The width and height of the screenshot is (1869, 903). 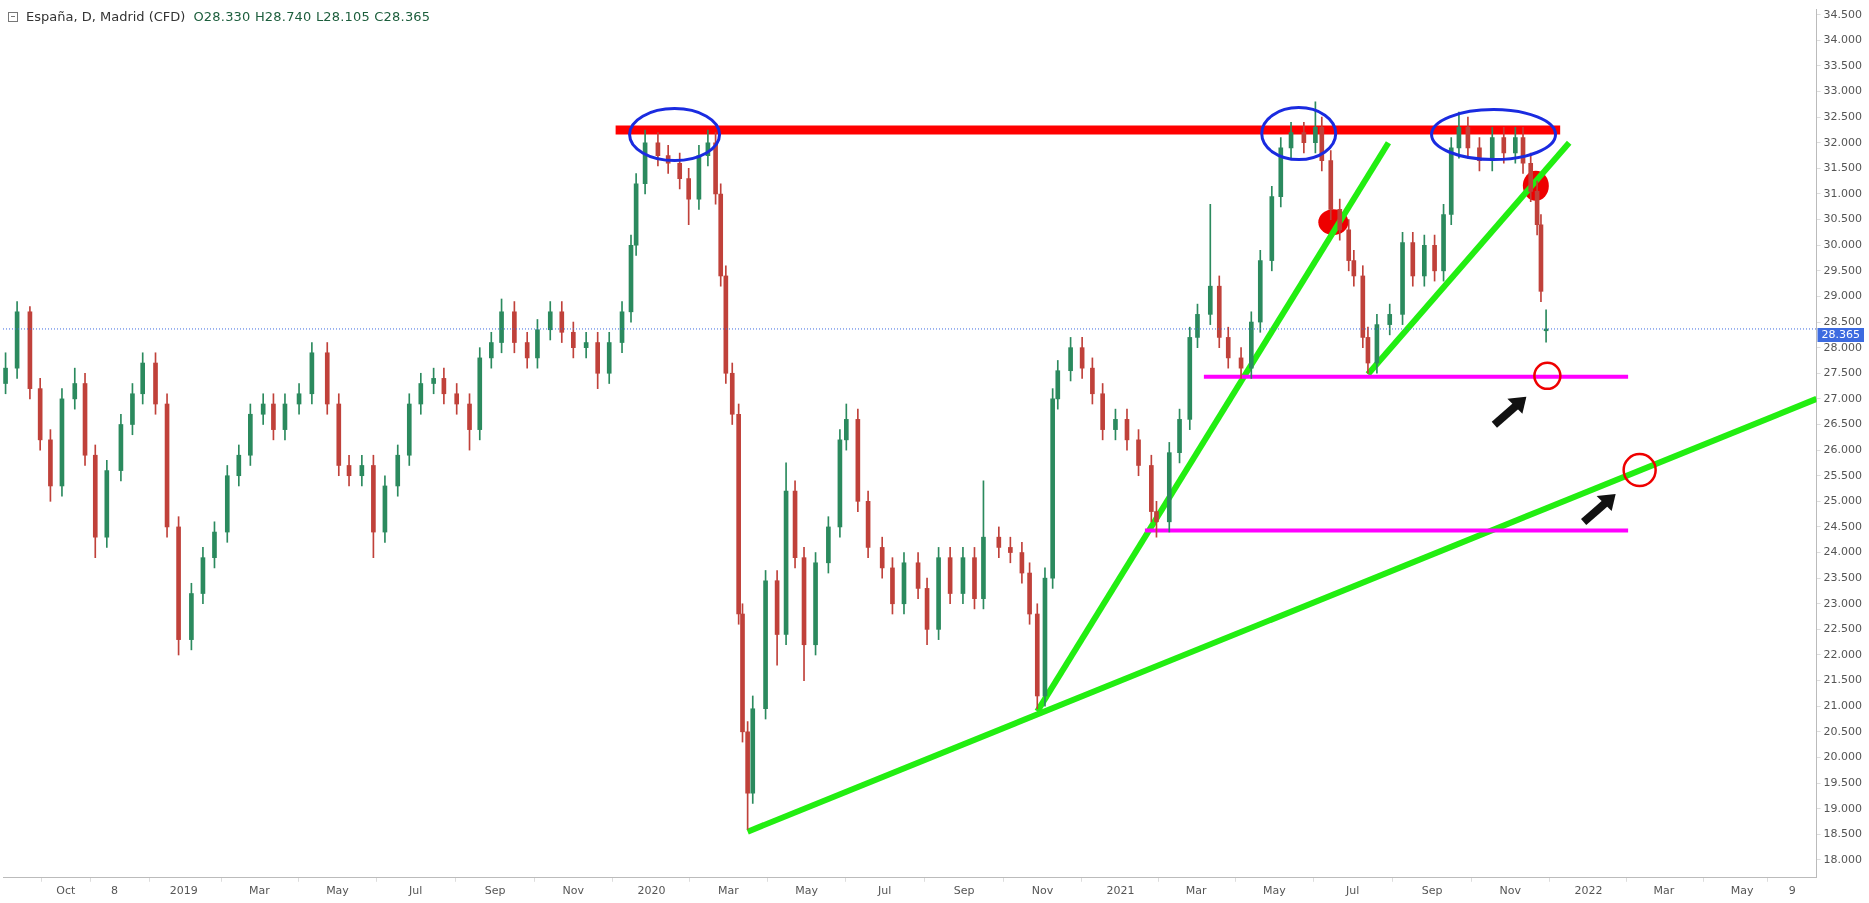 What do you see at coordinates (66, 891) in the screenshot?
I see `x-tick-label: Oct` at bounding box center [66, 891].